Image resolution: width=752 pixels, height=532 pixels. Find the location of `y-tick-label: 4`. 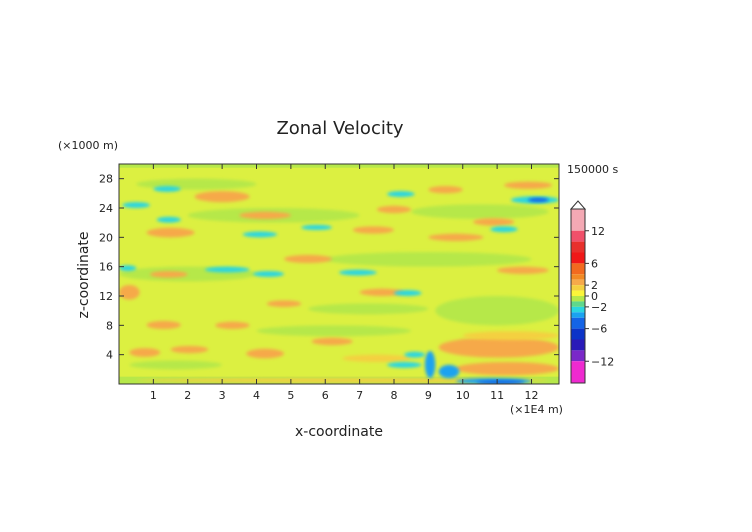

y-tick-label: 4 is located at coordinates (109, 355).